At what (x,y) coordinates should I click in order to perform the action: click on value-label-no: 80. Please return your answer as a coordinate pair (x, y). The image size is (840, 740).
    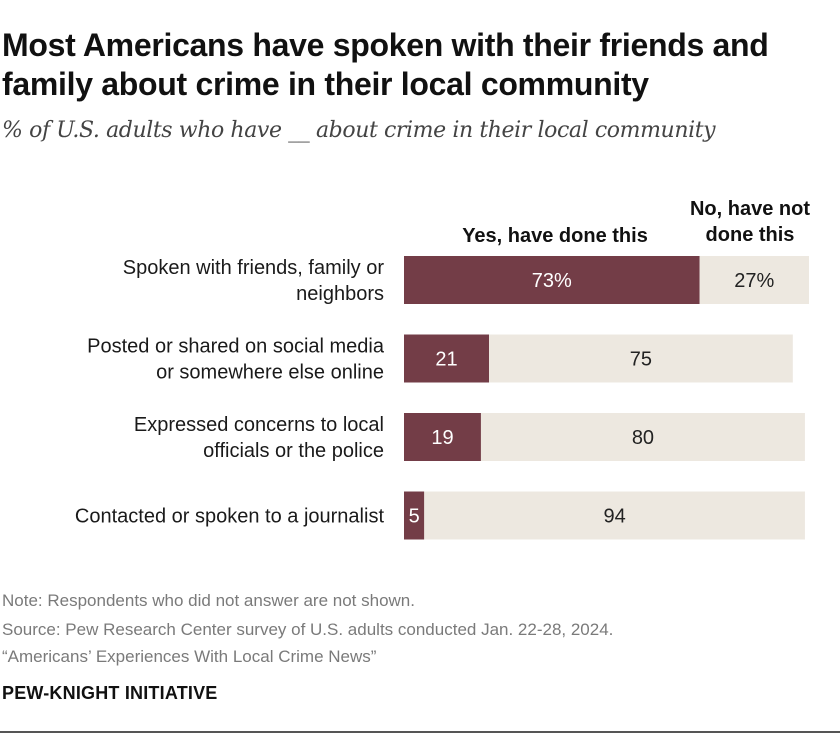
    Looking at the image, I should click on (643, 438).